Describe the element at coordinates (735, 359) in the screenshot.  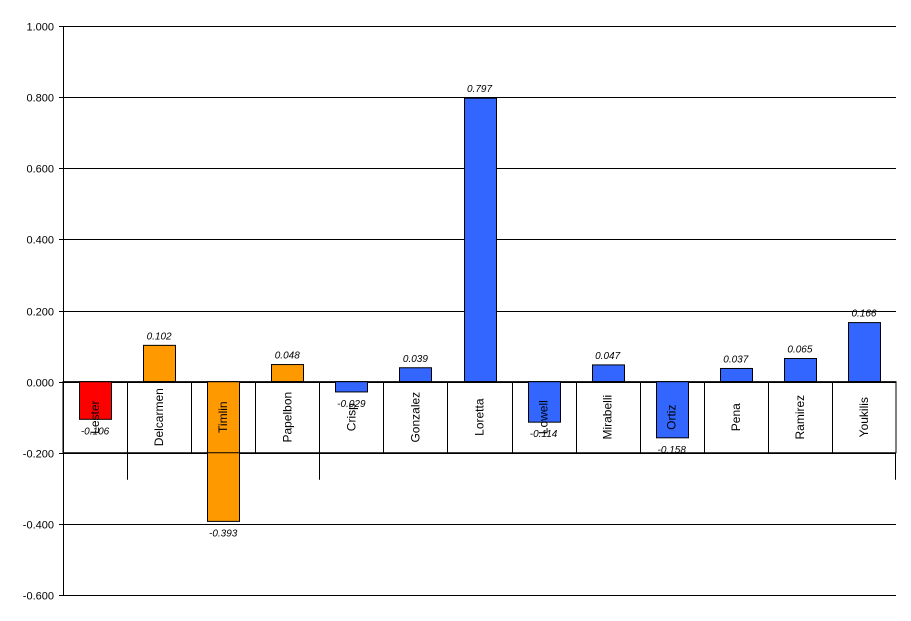
I see `data-label: 0.037` at that location.